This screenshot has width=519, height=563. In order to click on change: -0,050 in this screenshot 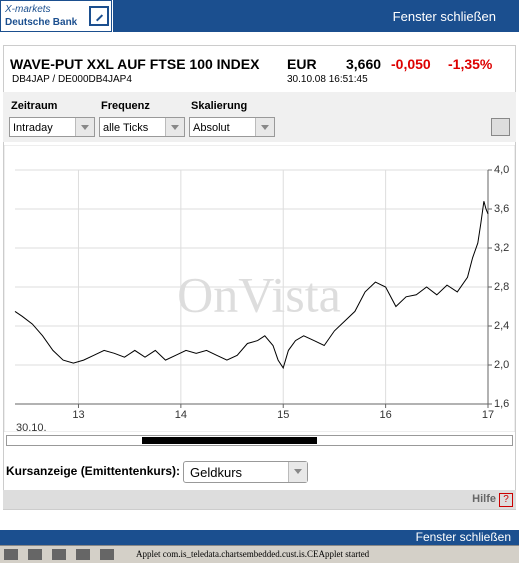, I will do `click(411, 64)`.